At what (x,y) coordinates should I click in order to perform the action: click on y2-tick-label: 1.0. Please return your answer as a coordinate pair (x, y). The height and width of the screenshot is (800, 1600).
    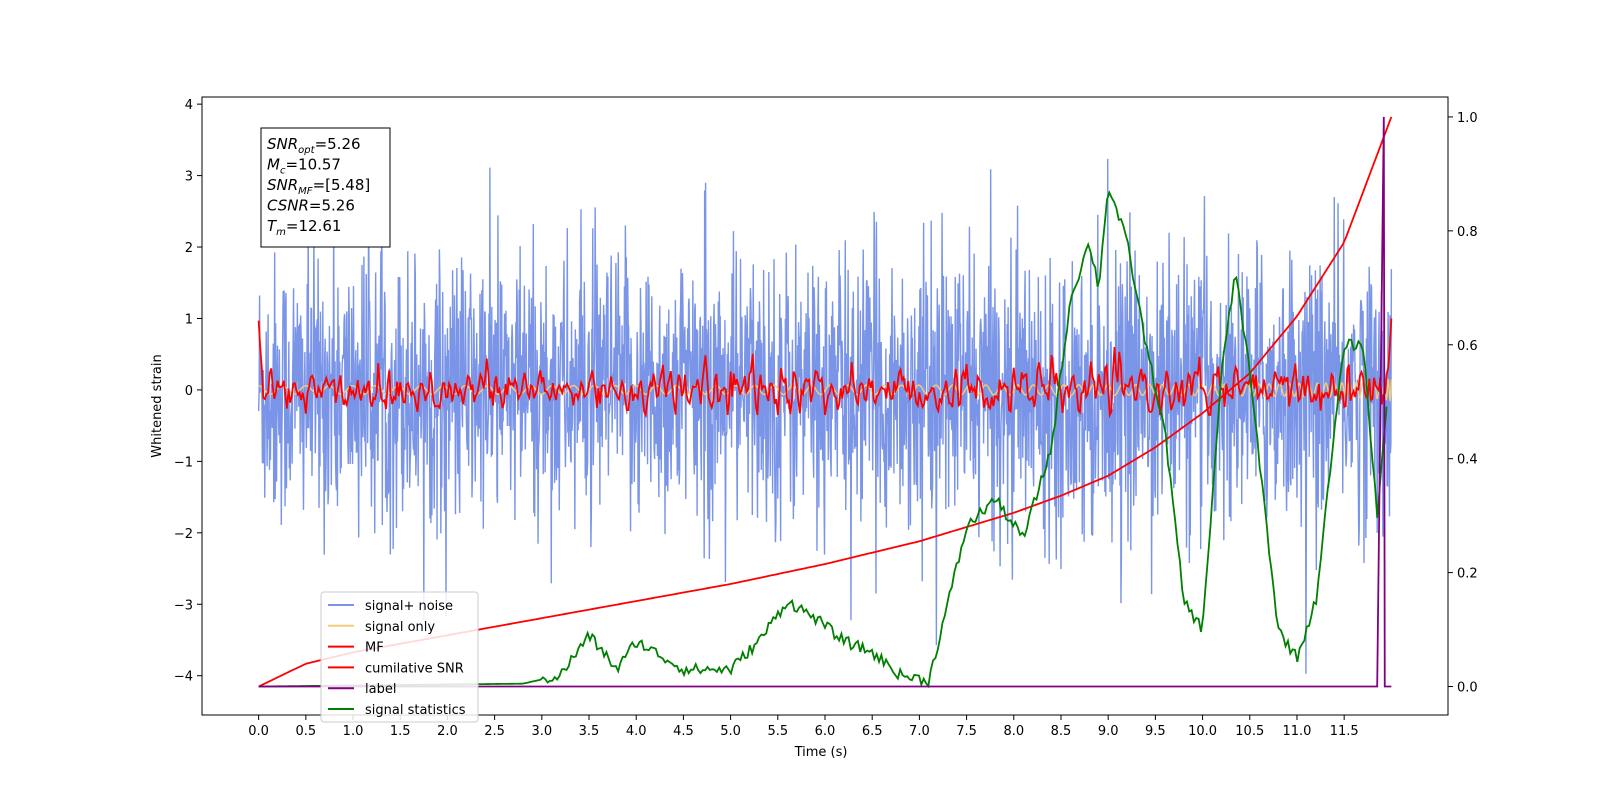
    Looking at the image, I should click on (1467, 118).